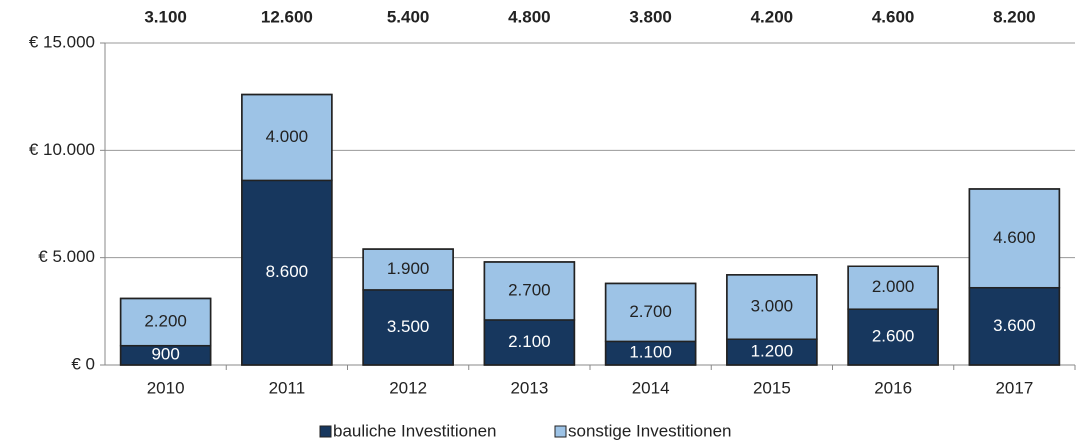  What do you see at coordinates (166, 387) in the screenshot?
I see `x-tick-label: 2010` at bounding box center [166, 387].